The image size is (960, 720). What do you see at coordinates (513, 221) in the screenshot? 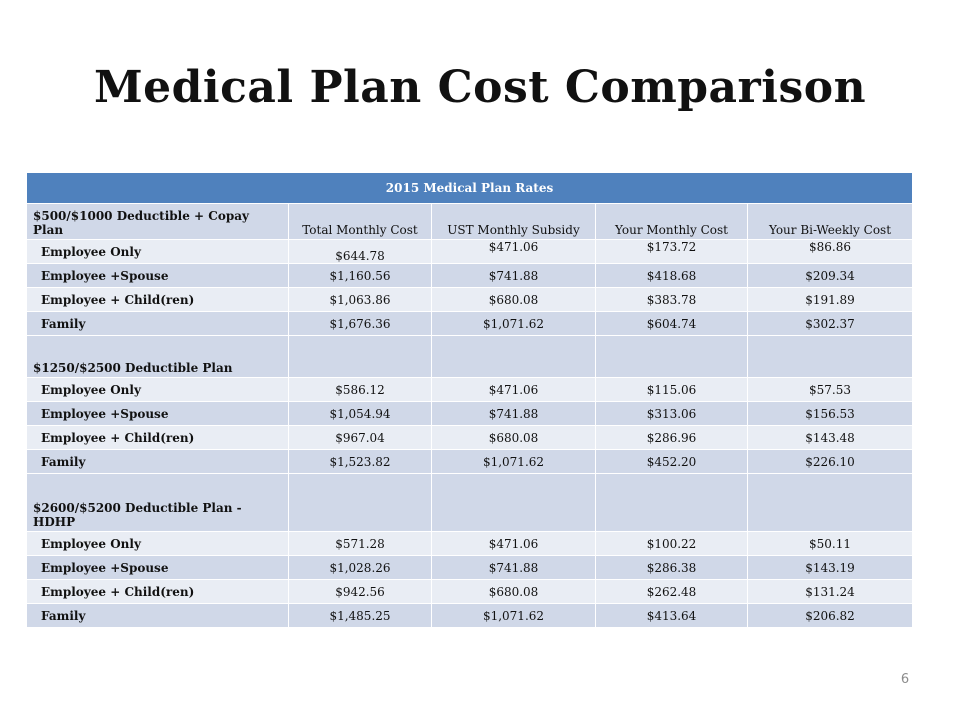
I see `column-header-subsidy: UST Monthly Subsidy` at bounding box center [513, 221].